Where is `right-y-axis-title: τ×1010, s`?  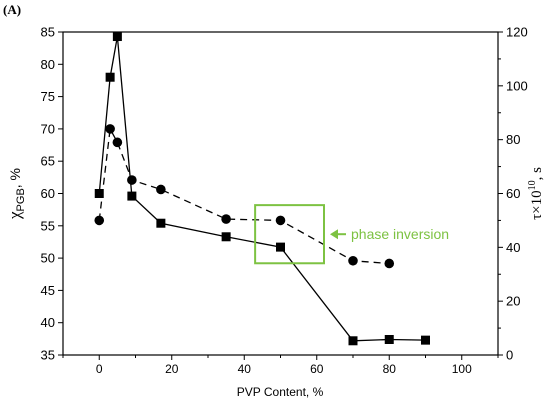 right-y-axis-title: τ×1010, s is located at coordinates (536, 193).